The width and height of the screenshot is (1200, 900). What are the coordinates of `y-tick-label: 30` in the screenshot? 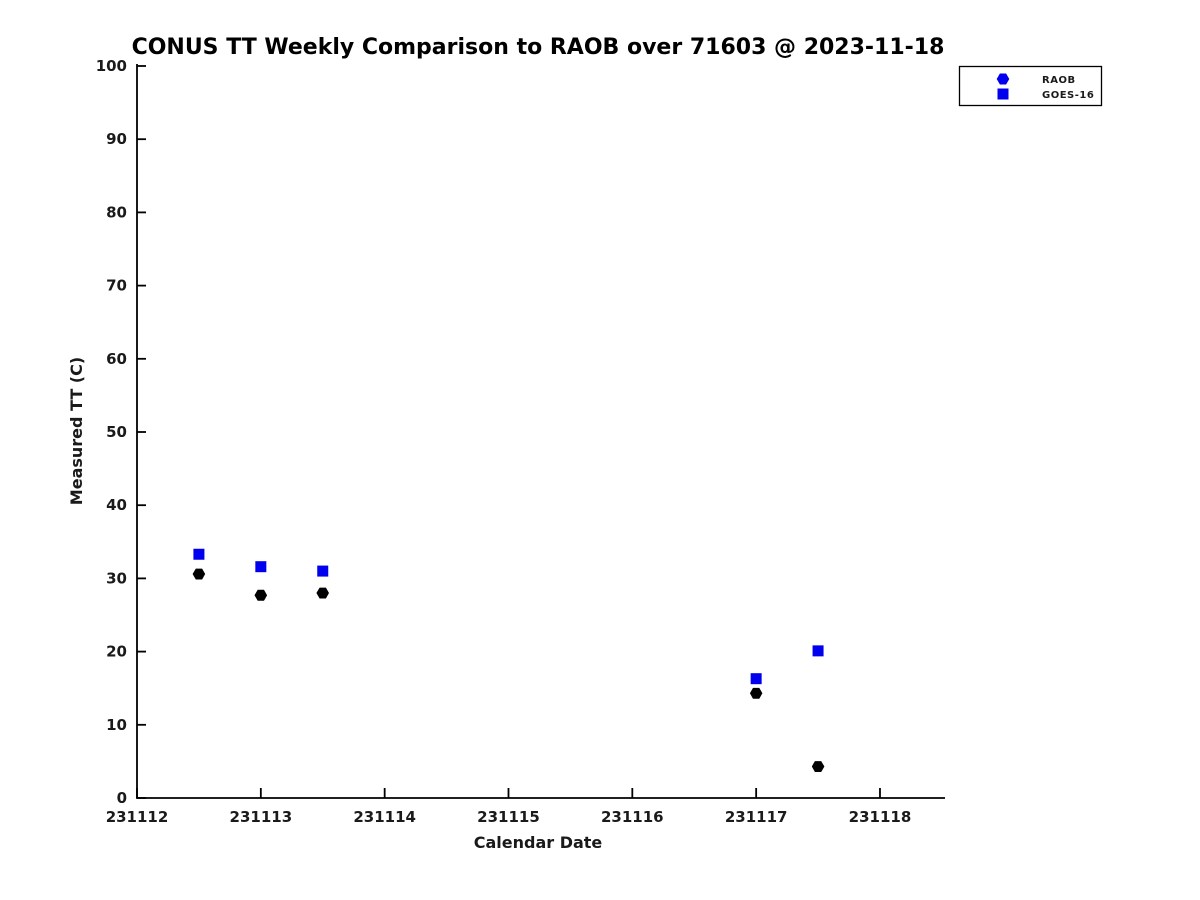 It's located at (116, 578).